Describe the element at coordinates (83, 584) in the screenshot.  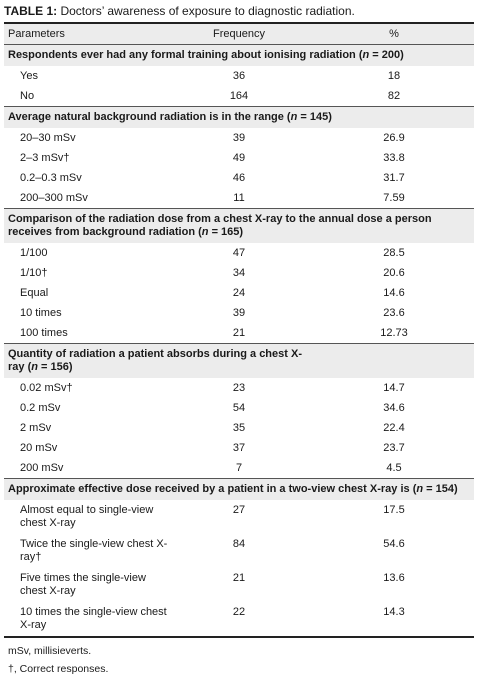
I see `row-parameter: Five times the single-view chest X-ray` at that location.